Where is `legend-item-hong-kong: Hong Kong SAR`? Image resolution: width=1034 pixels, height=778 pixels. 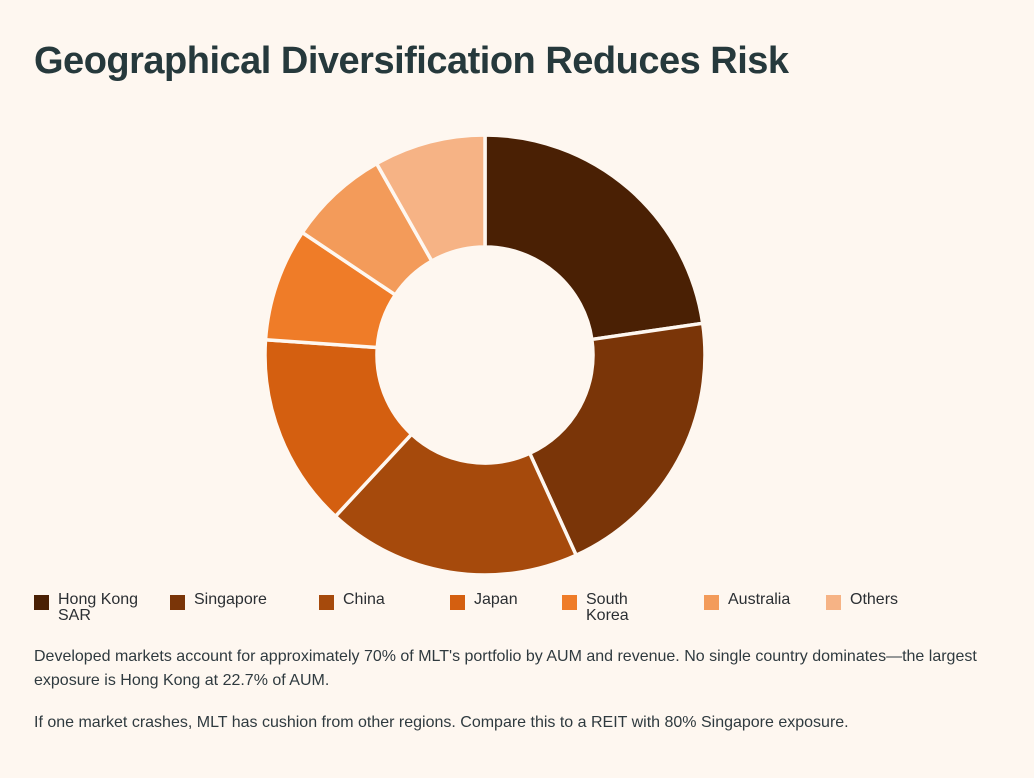
legend-item-hong-kong: Hong Kong SAR is located at coordinates (93, 608).